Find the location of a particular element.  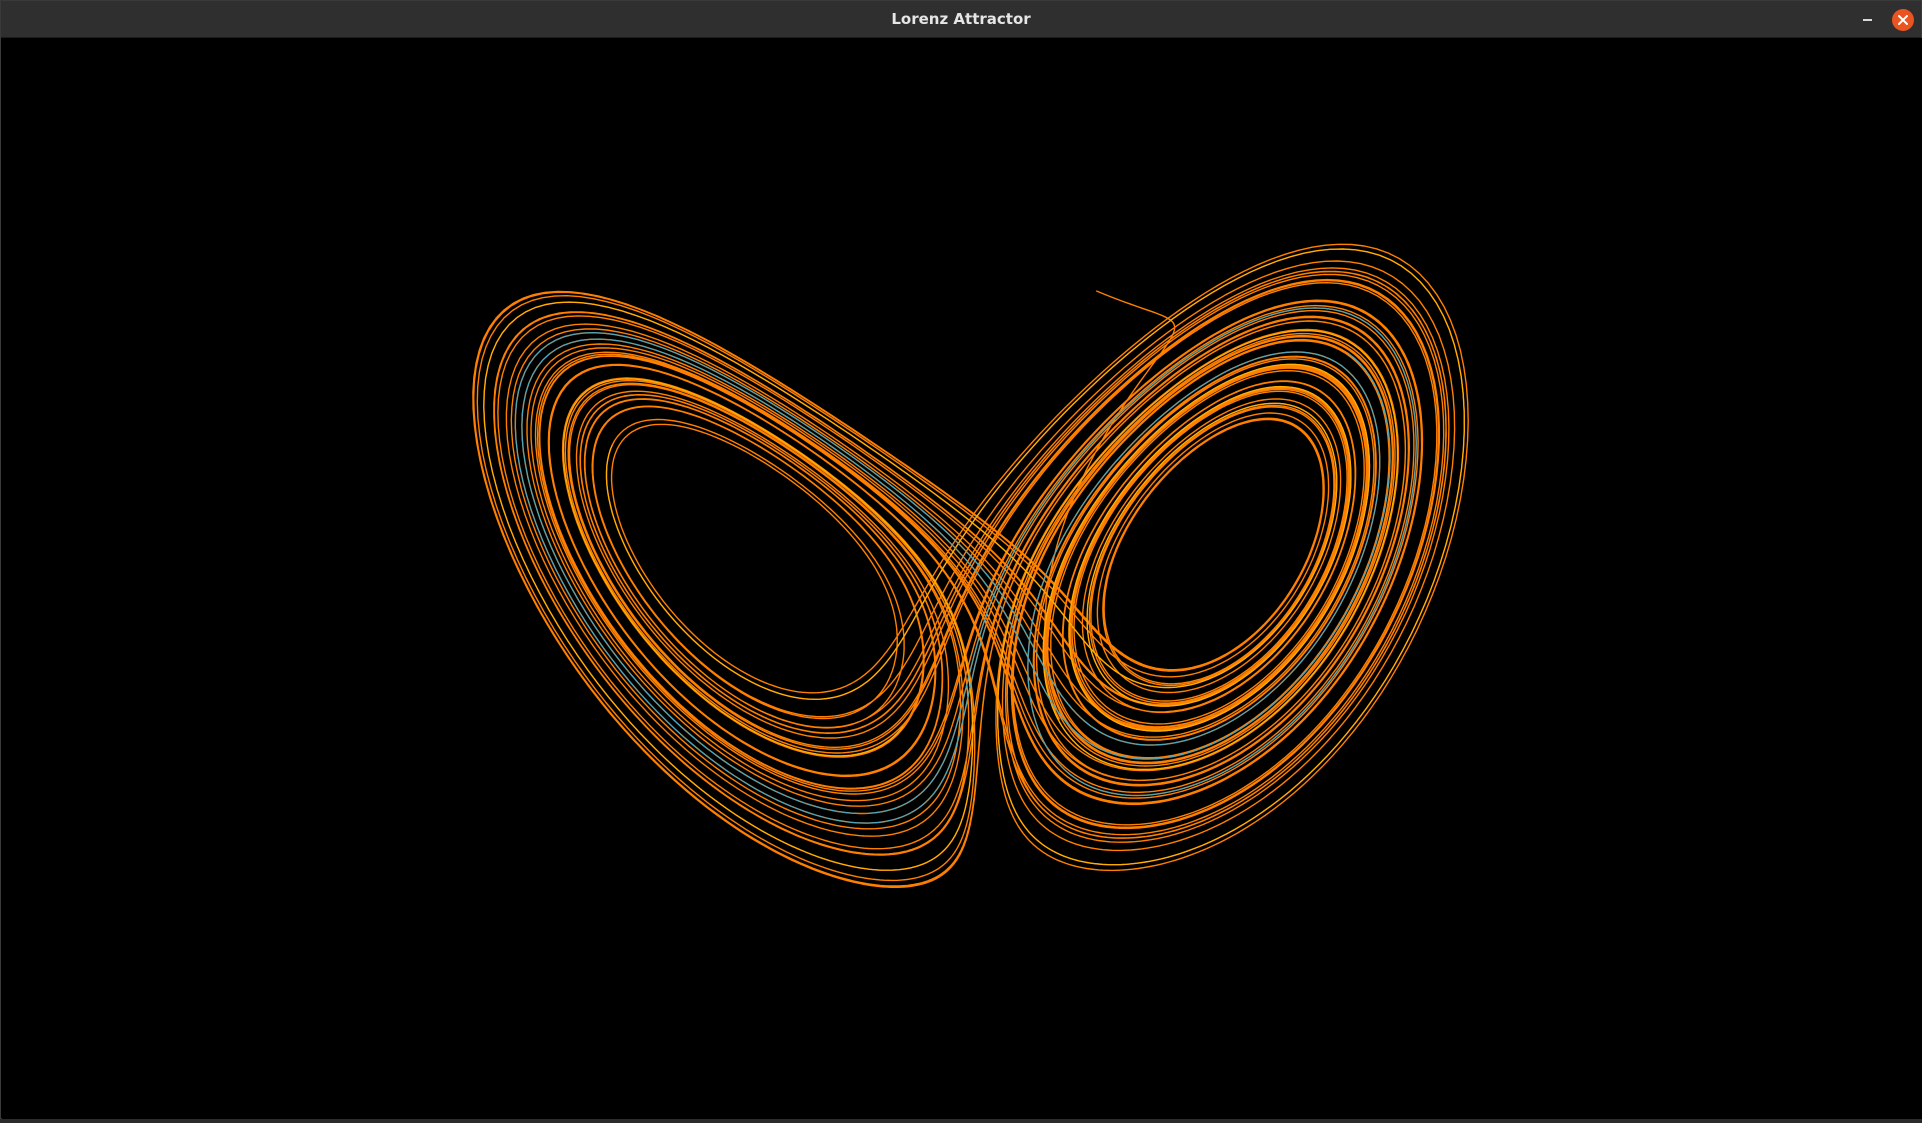

close-button is located at coordinates (1903, 20).